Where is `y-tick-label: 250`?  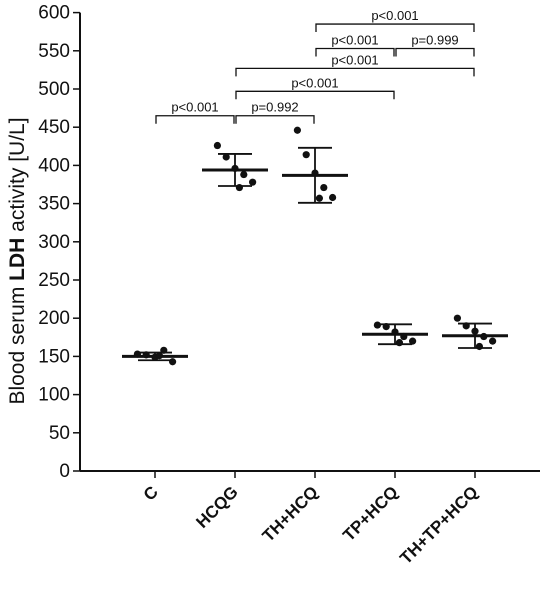
y-tick-label: 250 is located at coordinates (54, 280).